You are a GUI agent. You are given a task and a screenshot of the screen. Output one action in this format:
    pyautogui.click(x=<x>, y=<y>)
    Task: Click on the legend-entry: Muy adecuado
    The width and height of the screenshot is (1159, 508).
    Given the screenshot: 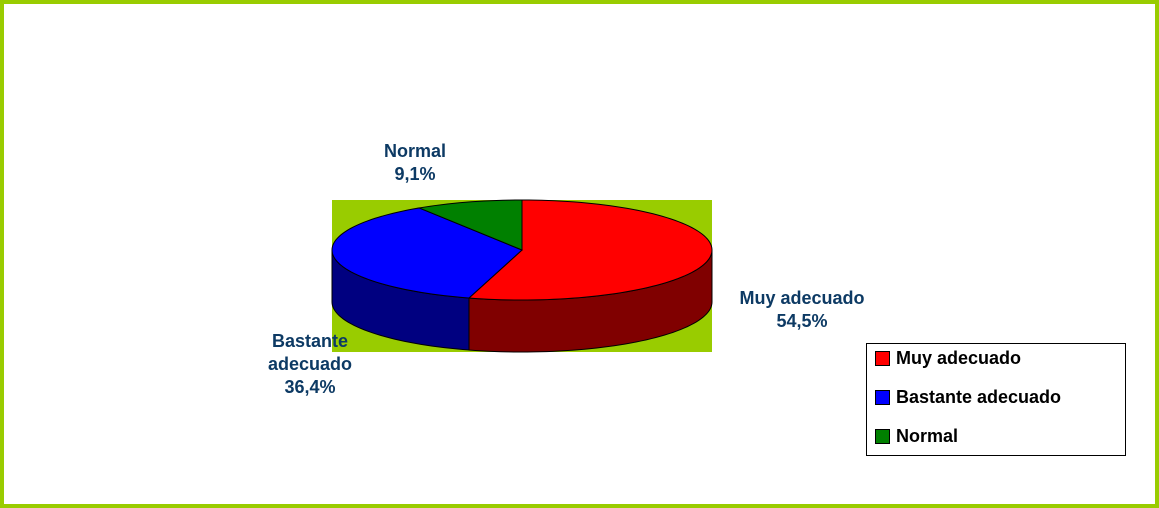 What is the action you would take?
    pyautogui.click(x=948, y=358)
    